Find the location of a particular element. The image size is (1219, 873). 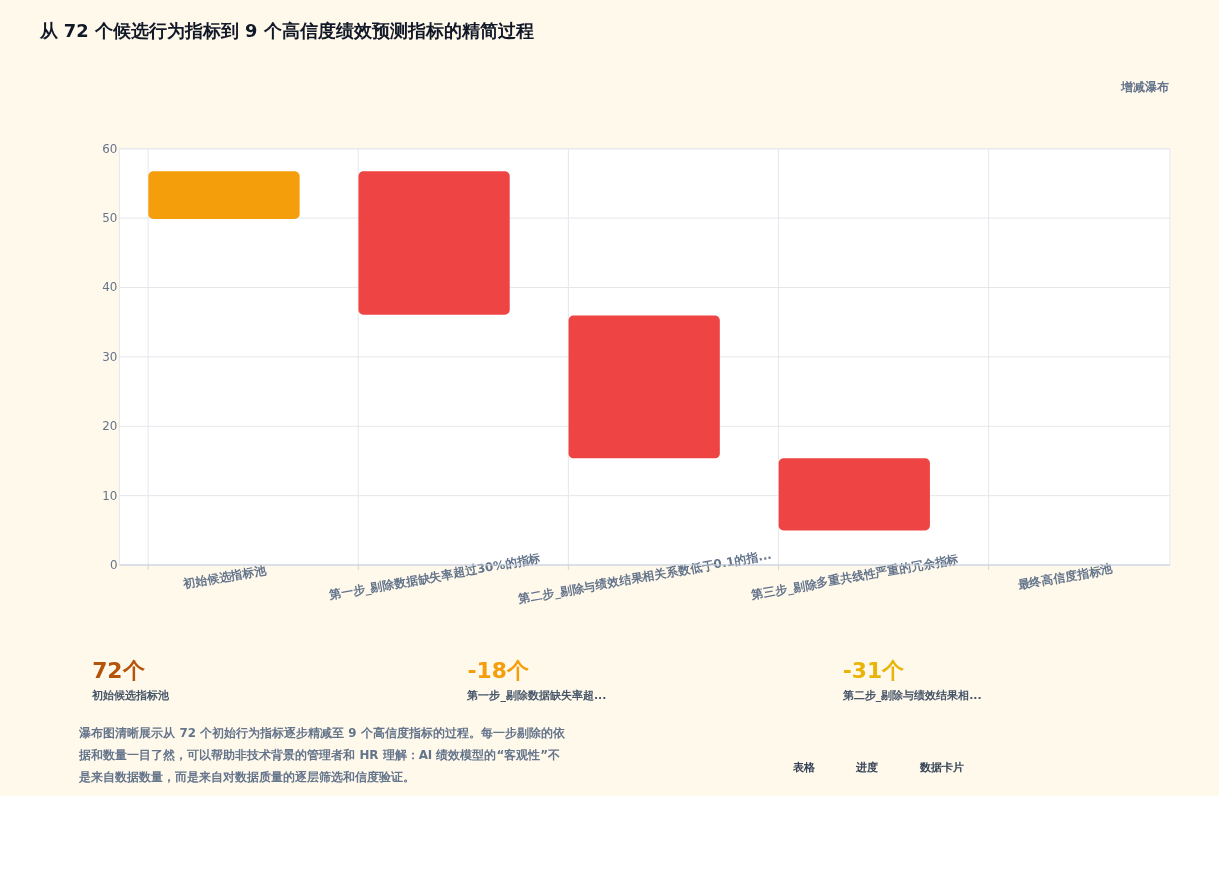

y-tick-label: 0 is located at coordinates (113, 564).